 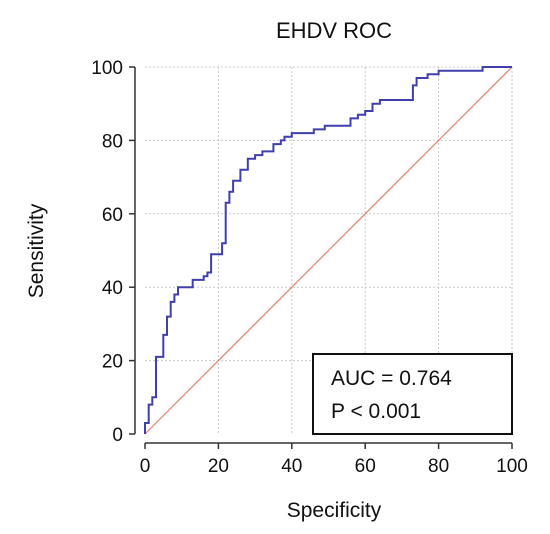 I want to click on x-tick-label: 0, so click(x=145, y=466).